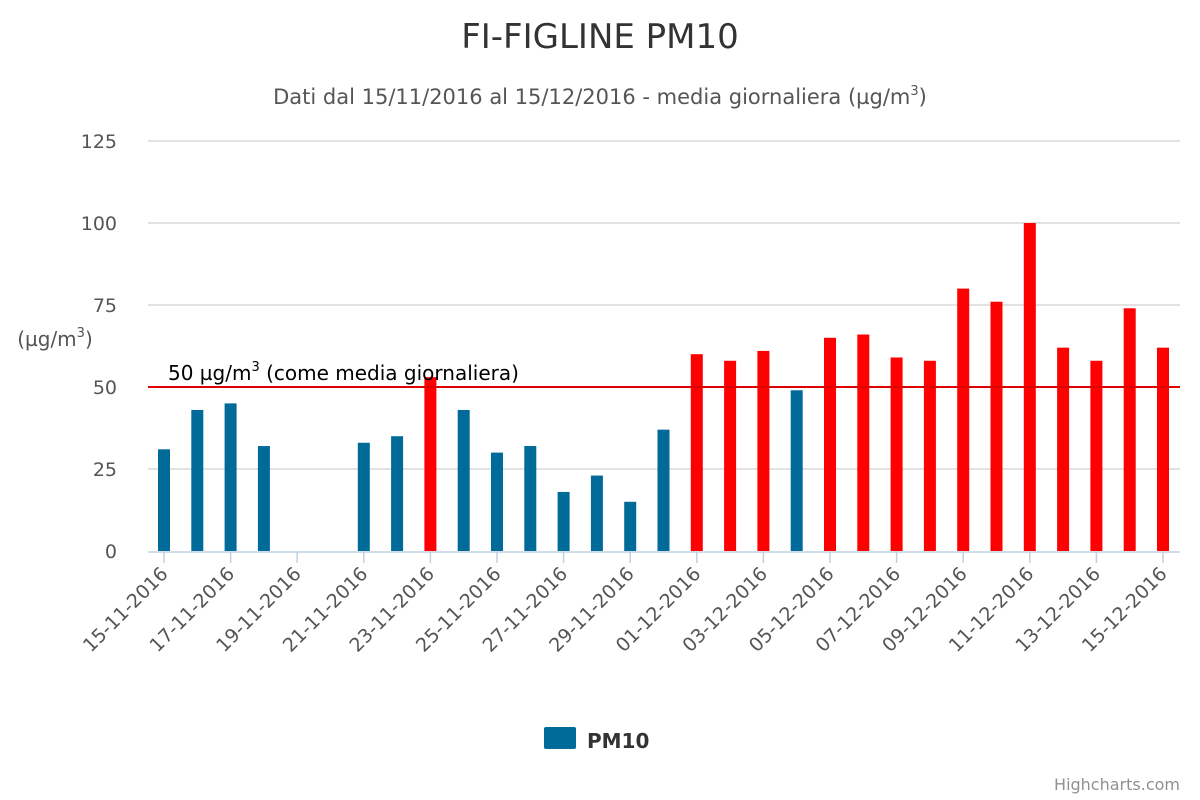 The image size is (1200, 800). Describe the element at coordinates (111, 552) in the screenshot. I see `y-tick-label: 0` at that location.